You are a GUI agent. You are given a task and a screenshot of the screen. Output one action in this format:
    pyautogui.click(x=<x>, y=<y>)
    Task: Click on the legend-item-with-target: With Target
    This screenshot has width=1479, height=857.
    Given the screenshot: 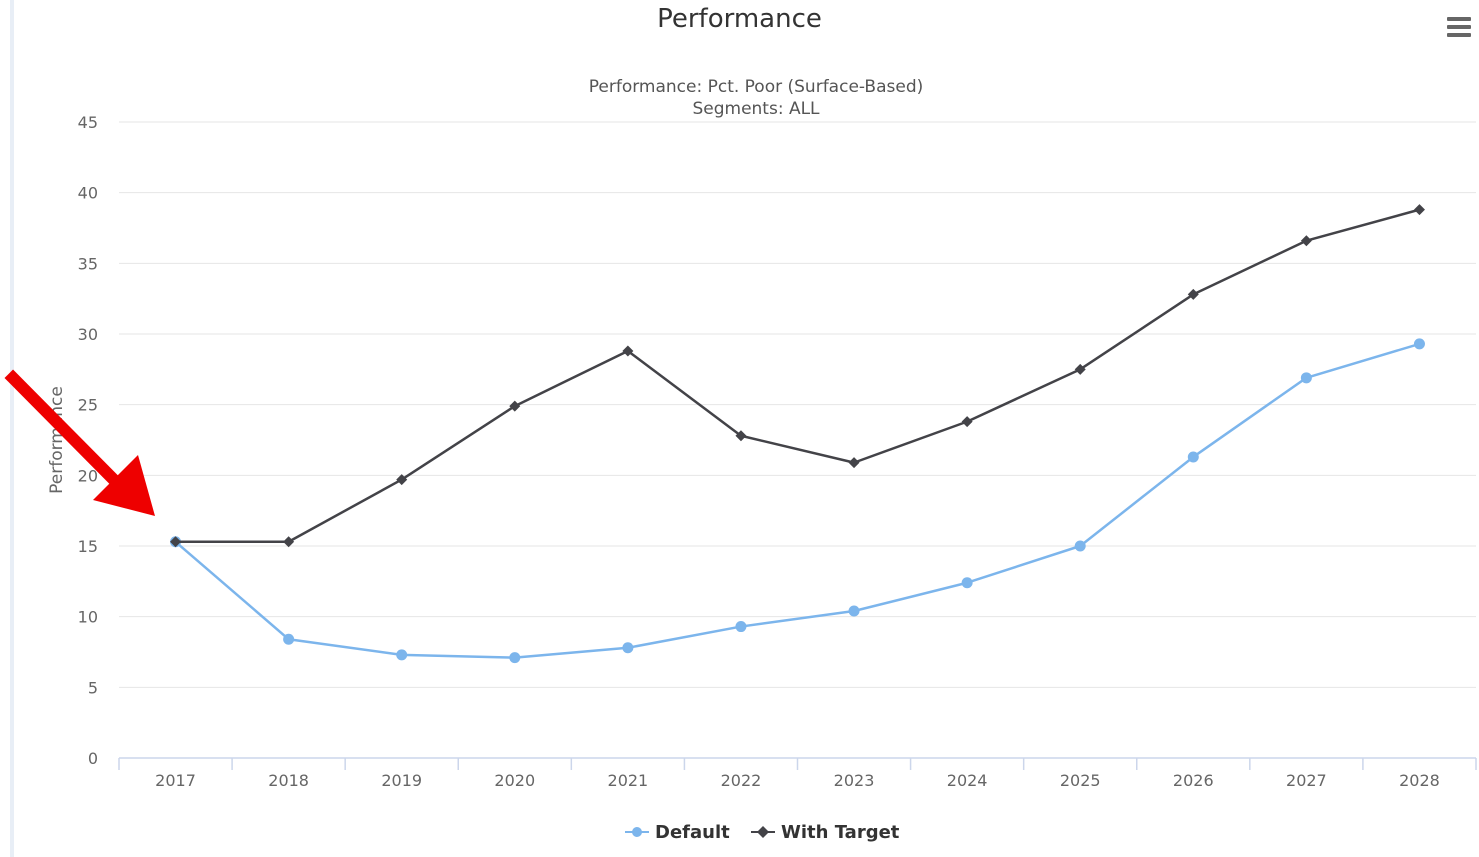 What is the action you would take?
    pyautogui.click(x=825, y=832)
    